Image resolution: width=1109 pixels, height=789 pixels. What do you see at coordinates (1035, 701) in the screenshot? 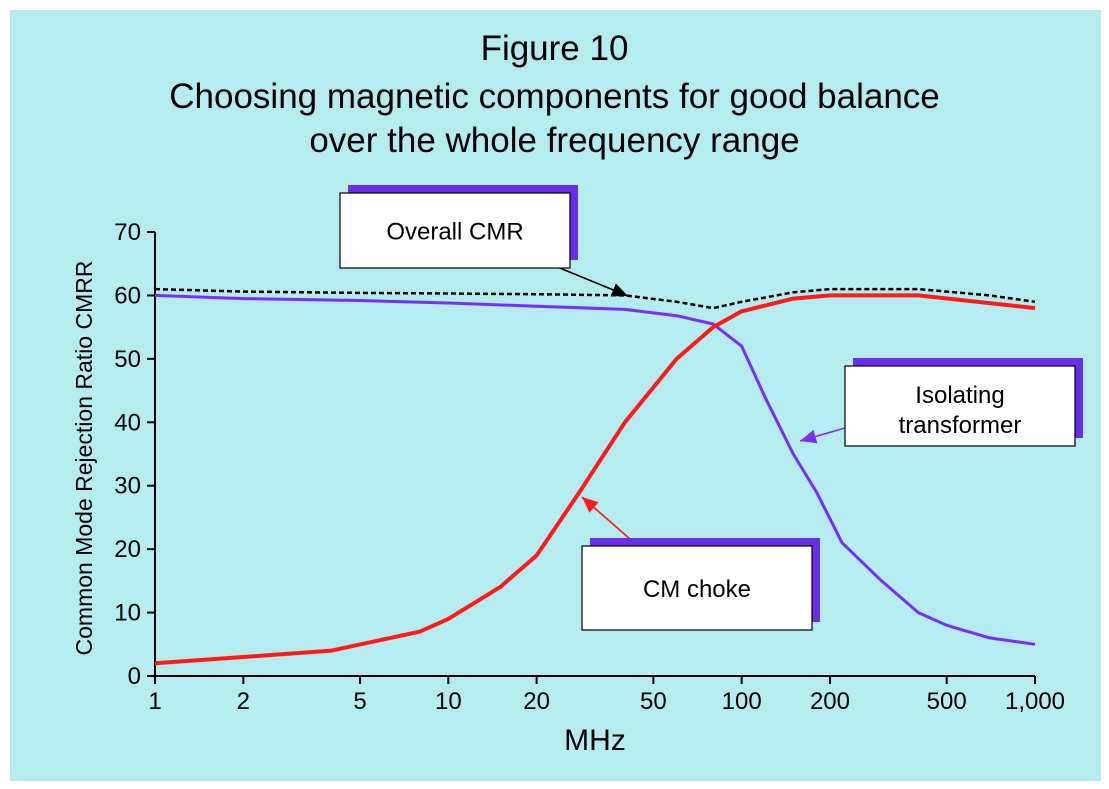
I see `x-tick-label: 1,000` at bounding box center [1035, 701].